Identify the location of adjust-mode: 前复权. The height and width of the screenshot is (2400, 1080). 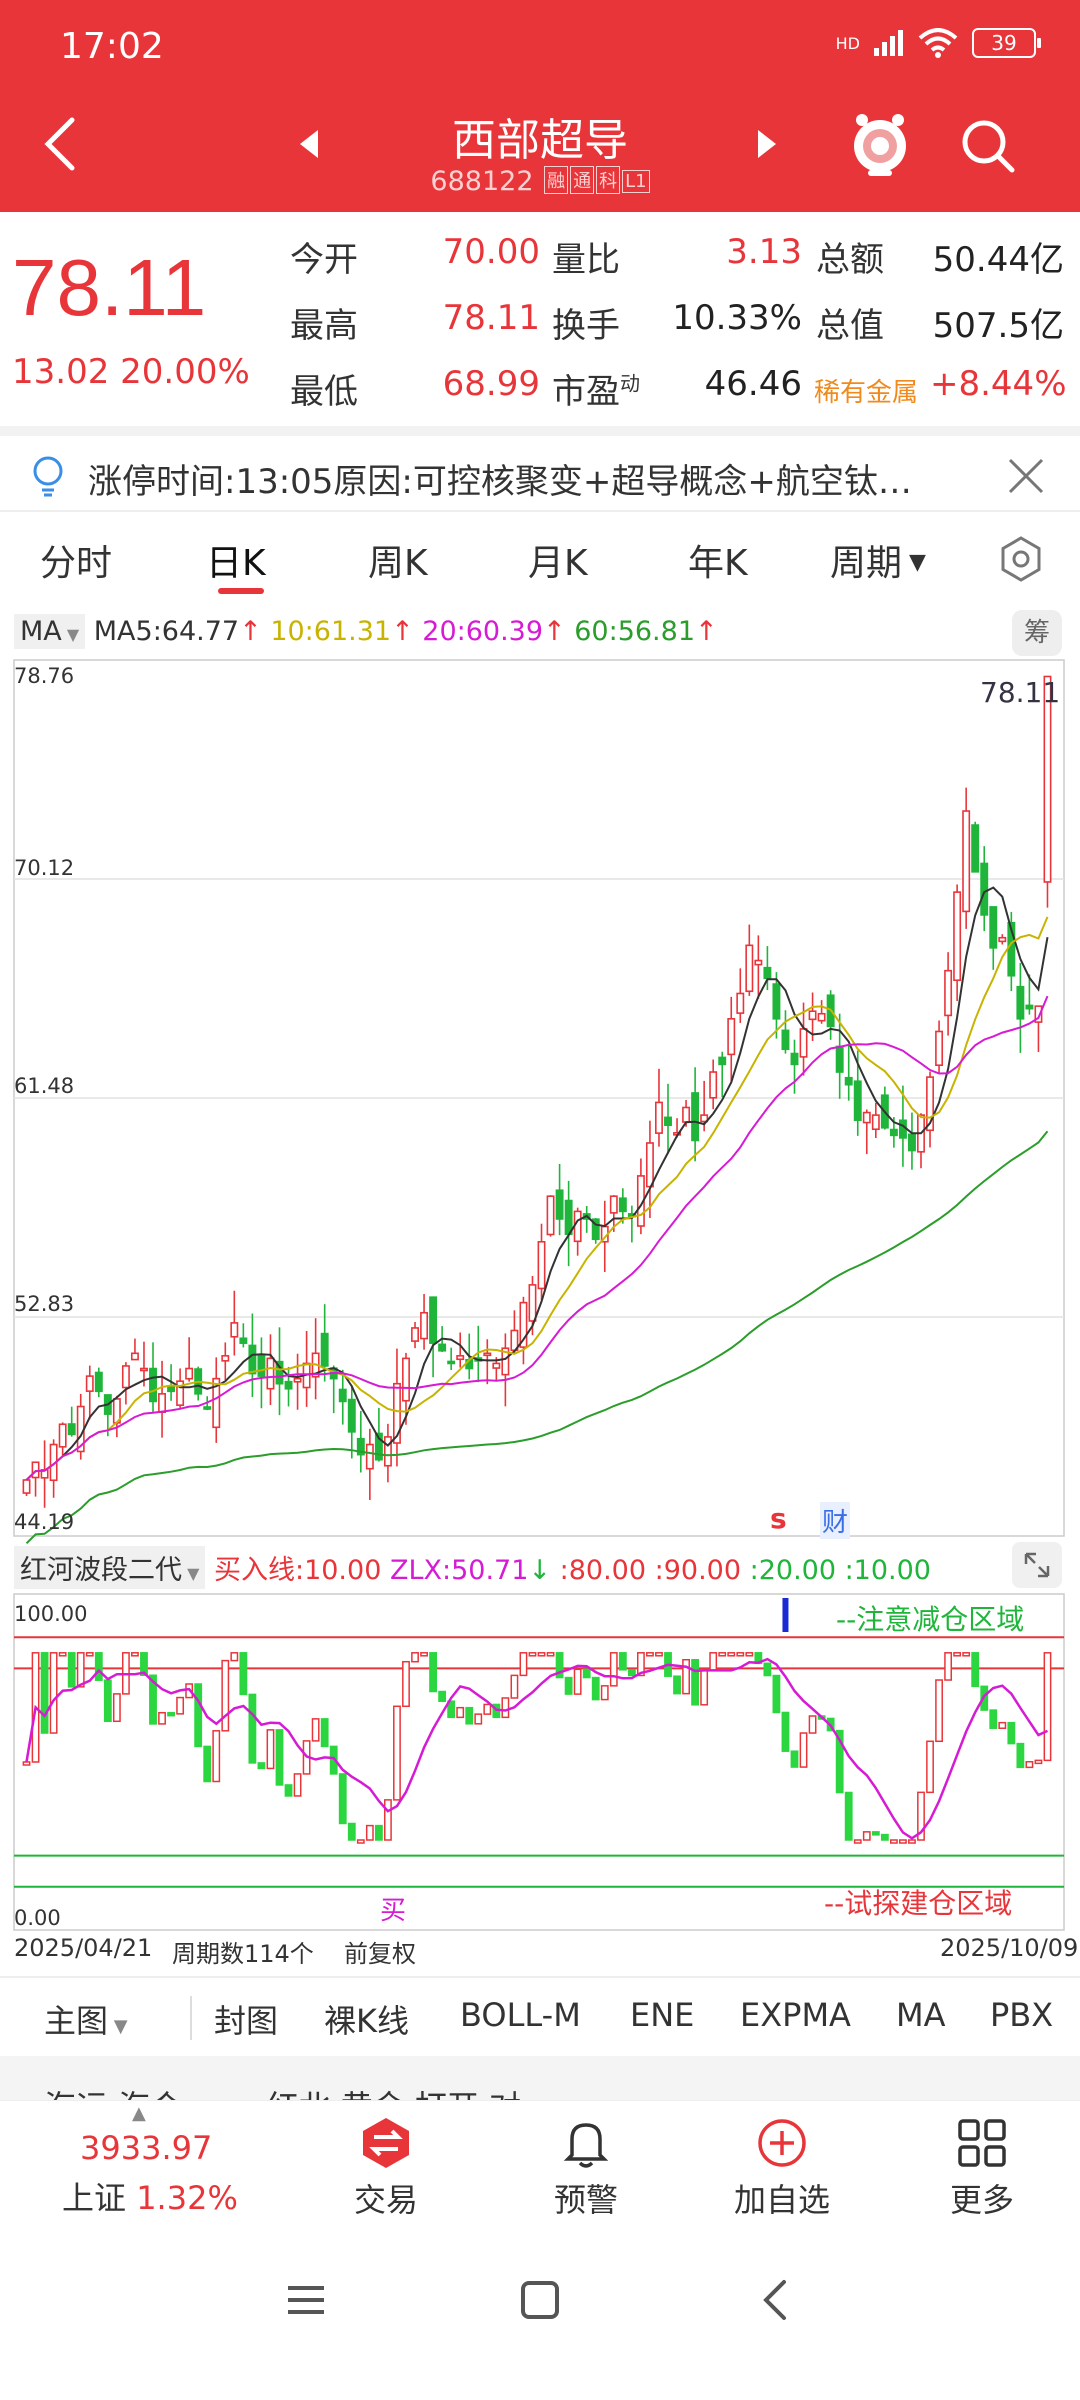
(380, 1954).